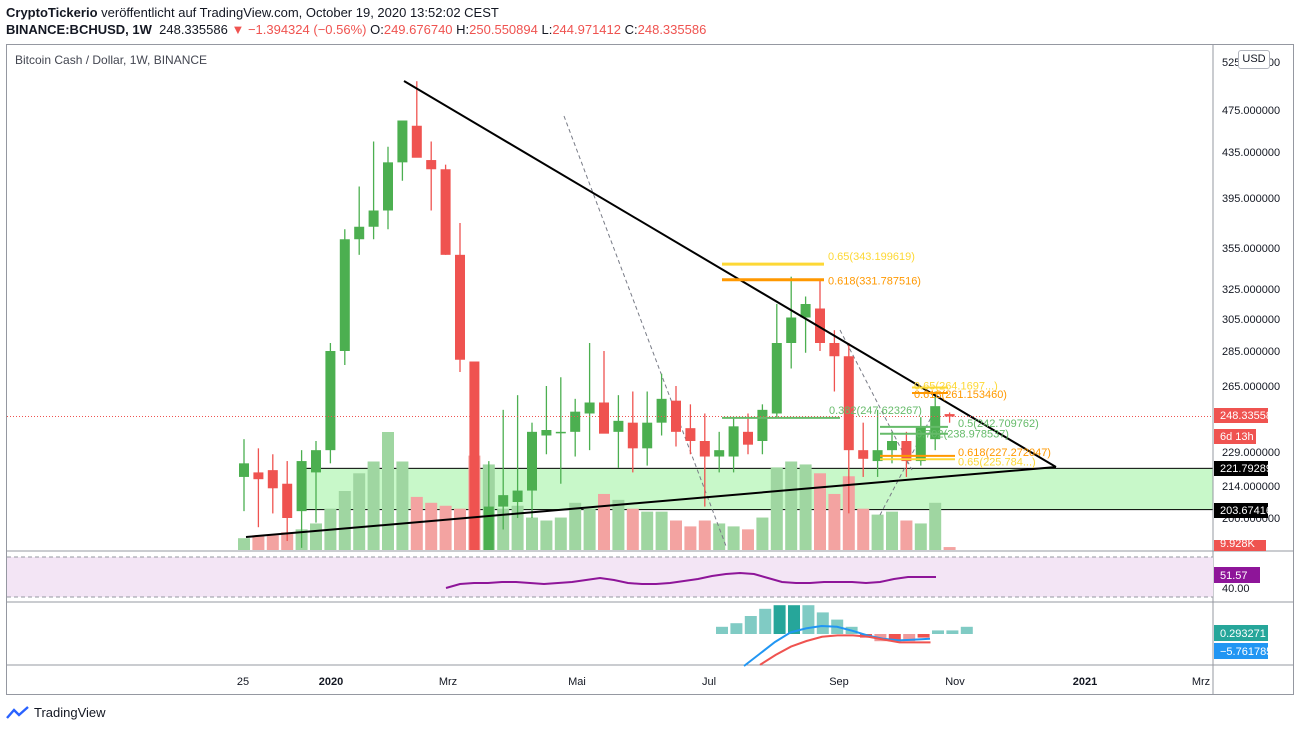 The width and height of the screenshot is (1300, 731). I want to click on volume-label: 9.928K, so click(1238, 544).